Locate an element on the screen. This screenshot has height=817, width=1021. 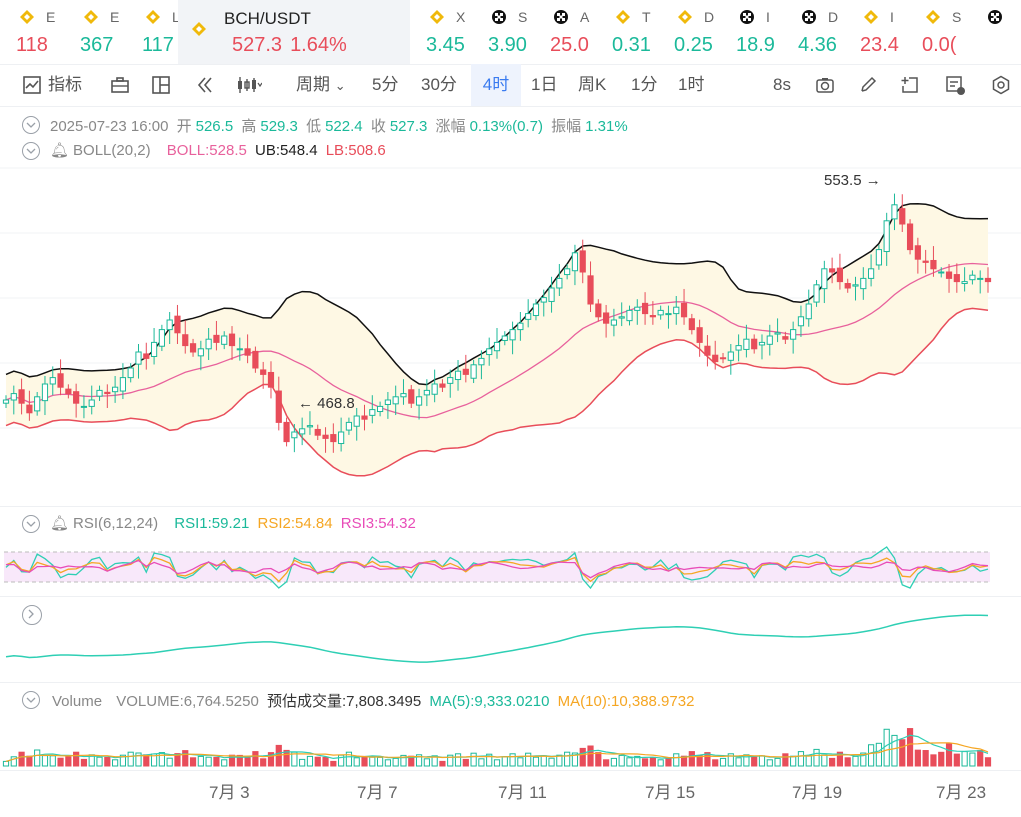
layout-icon is located at coordinates (161, 85).